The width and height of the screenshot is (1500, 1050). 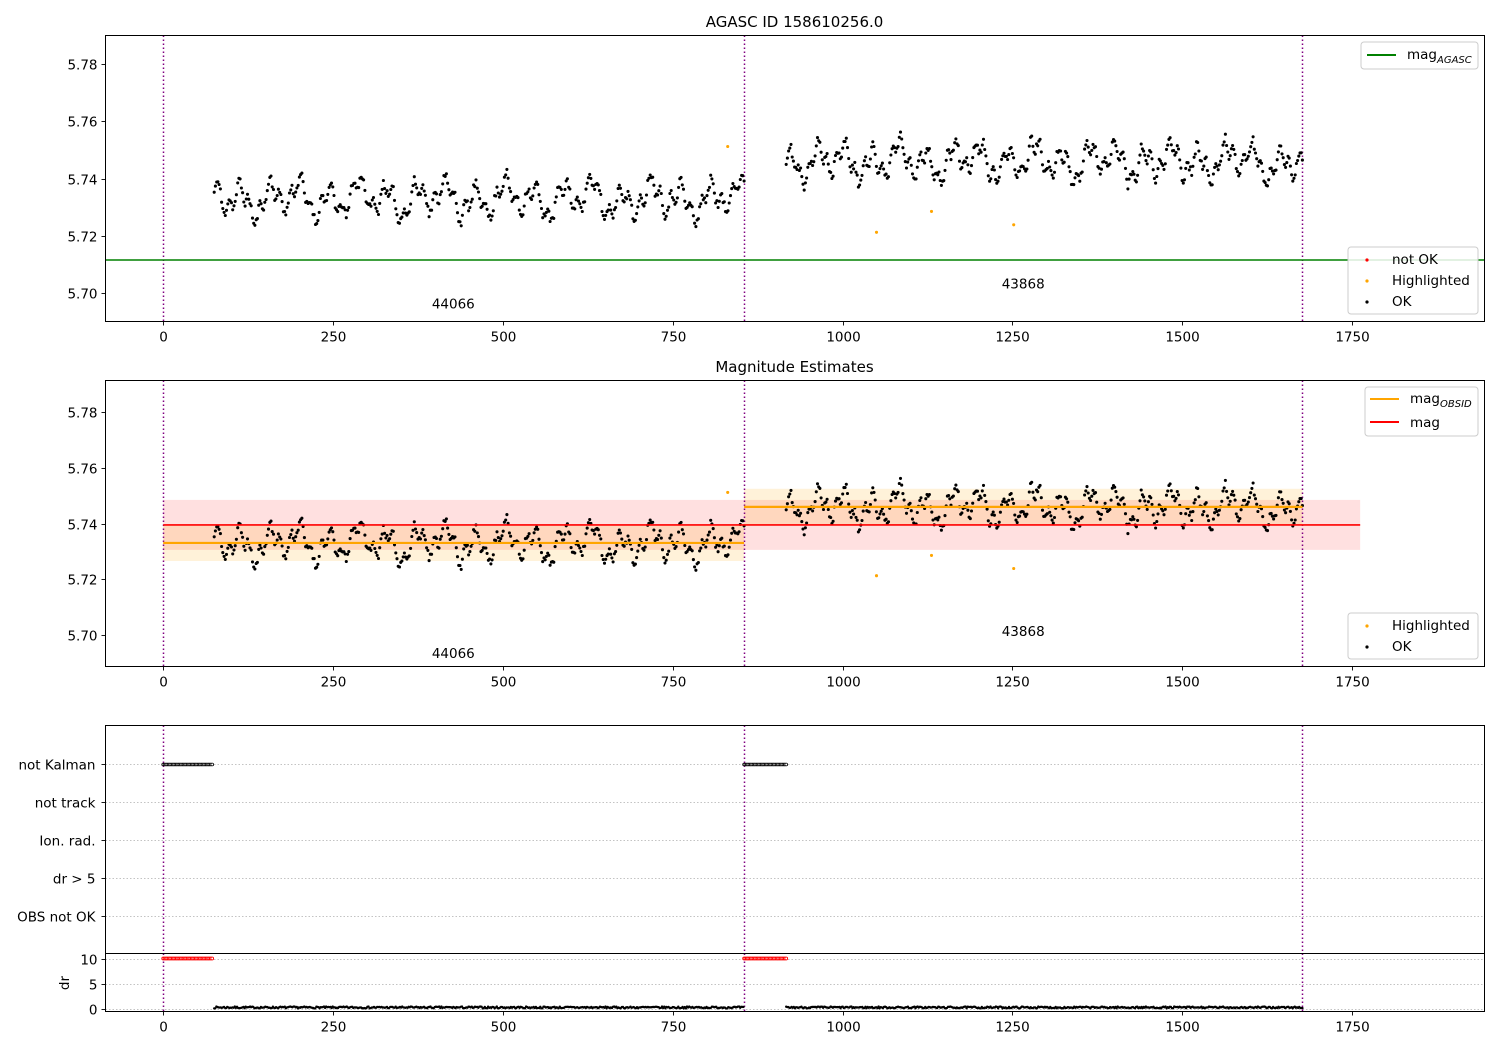 I want to click on dr-point, so click(x=605, y=1006).